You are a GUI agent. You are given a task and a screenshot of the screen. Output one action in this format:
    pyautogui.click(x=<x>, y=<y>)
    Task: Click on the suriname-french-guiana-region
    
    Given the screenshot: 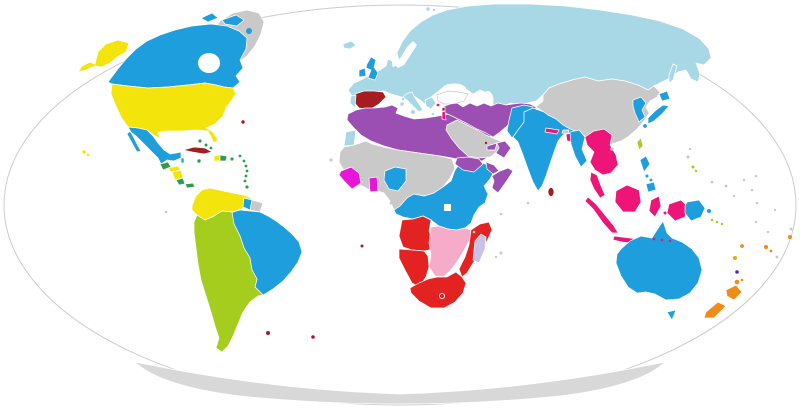 What is the action you would take?
    pyautogui.click(x=256, y=206)
    